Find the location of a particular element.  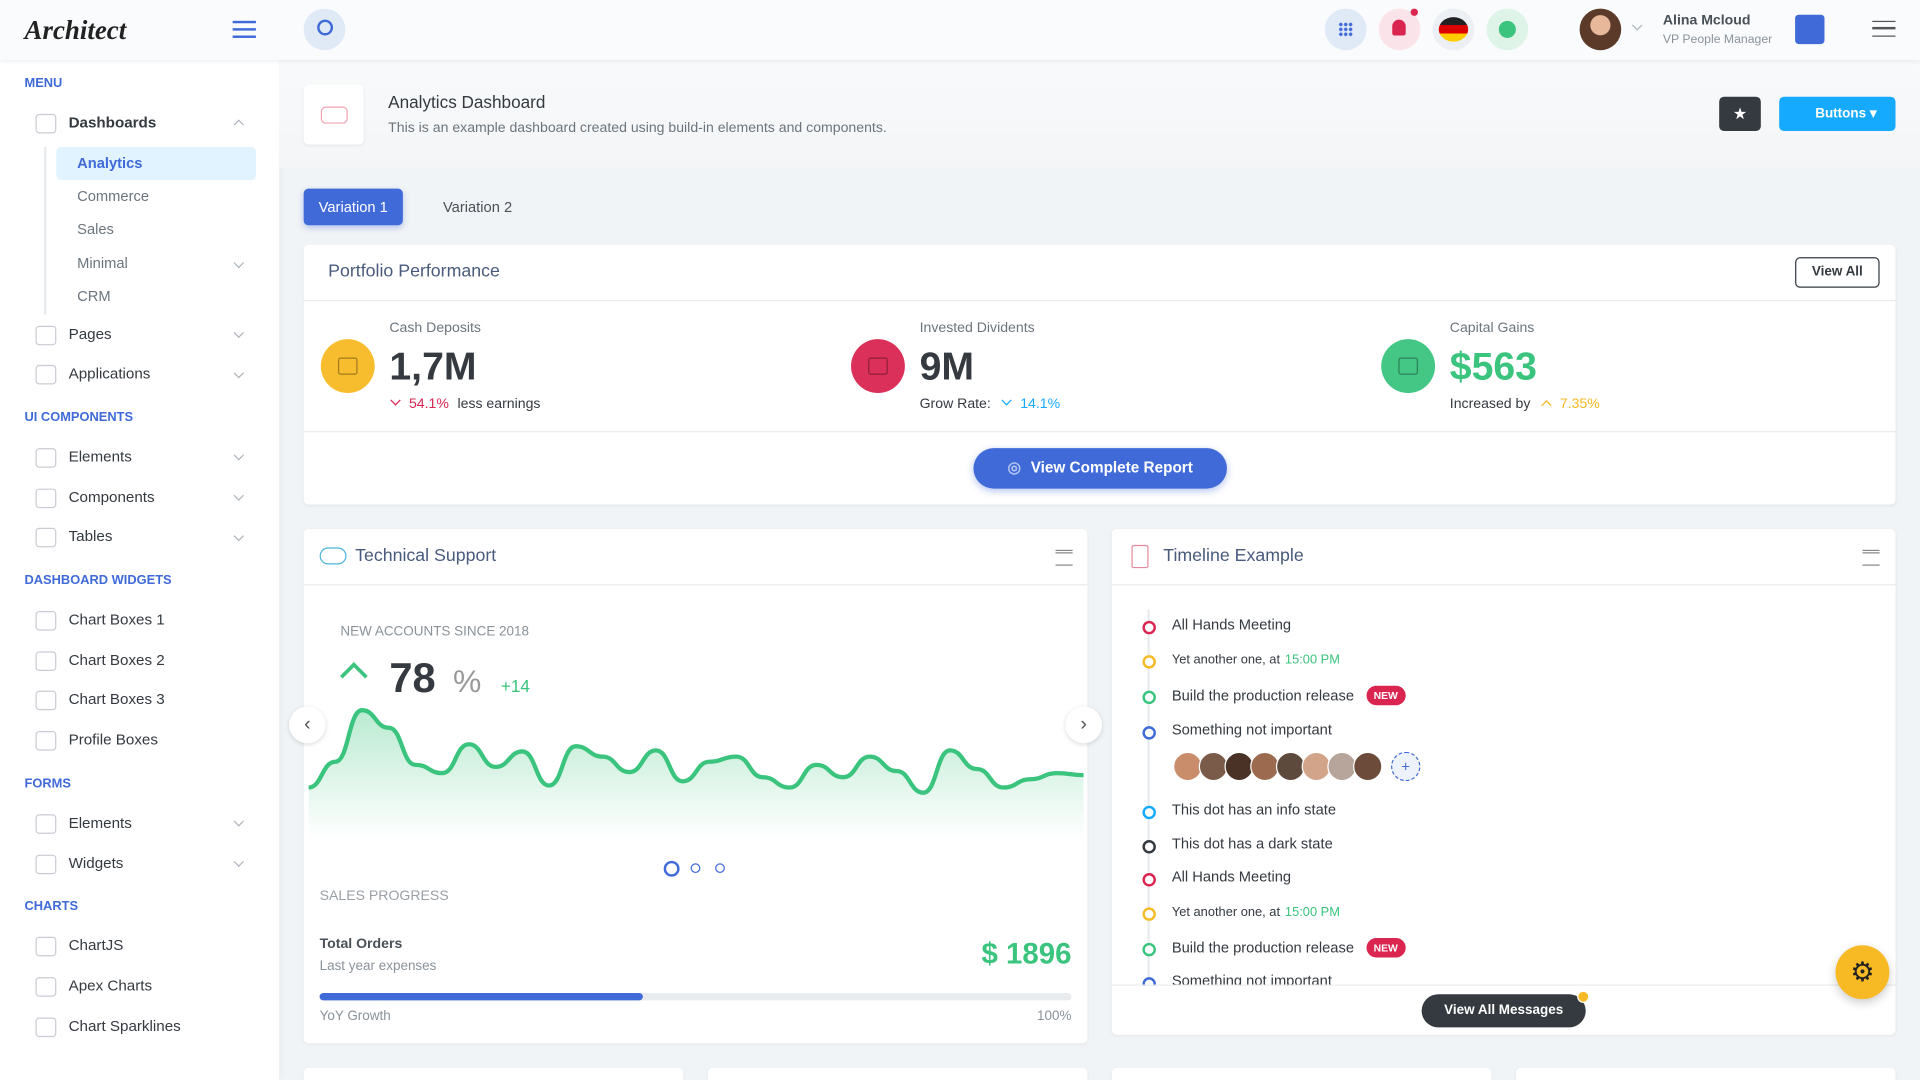

cloud-icon is located at coordinates (333, 556).